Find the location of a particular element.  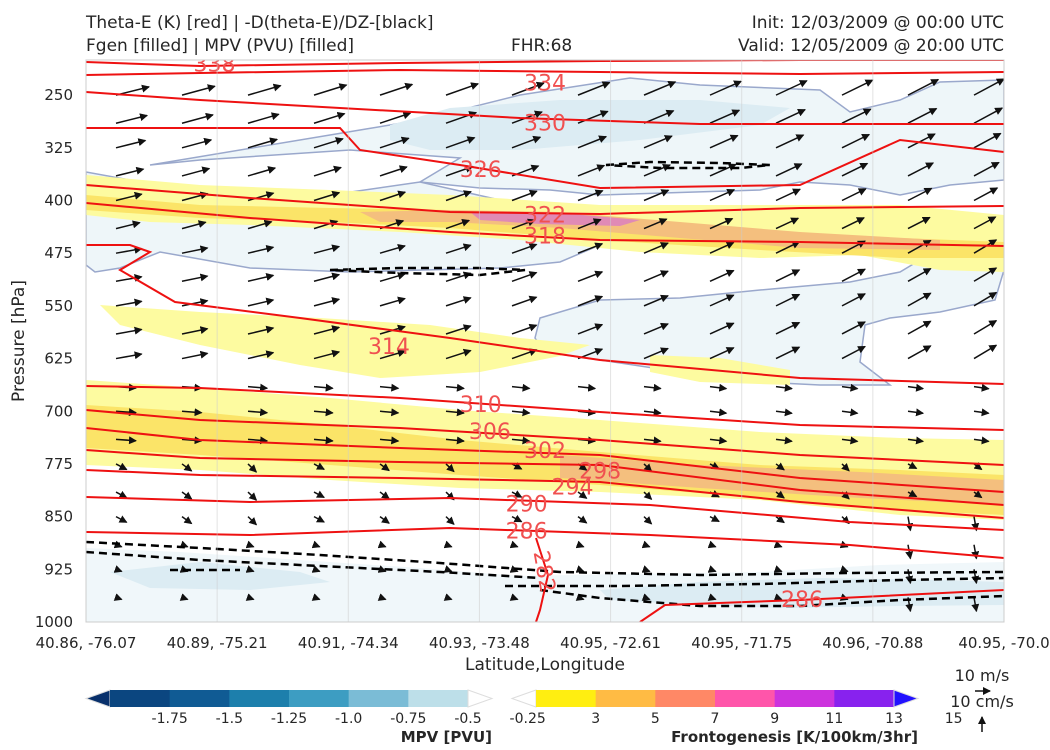

theta-e-label: 302 is located at coordinates (545, 451).